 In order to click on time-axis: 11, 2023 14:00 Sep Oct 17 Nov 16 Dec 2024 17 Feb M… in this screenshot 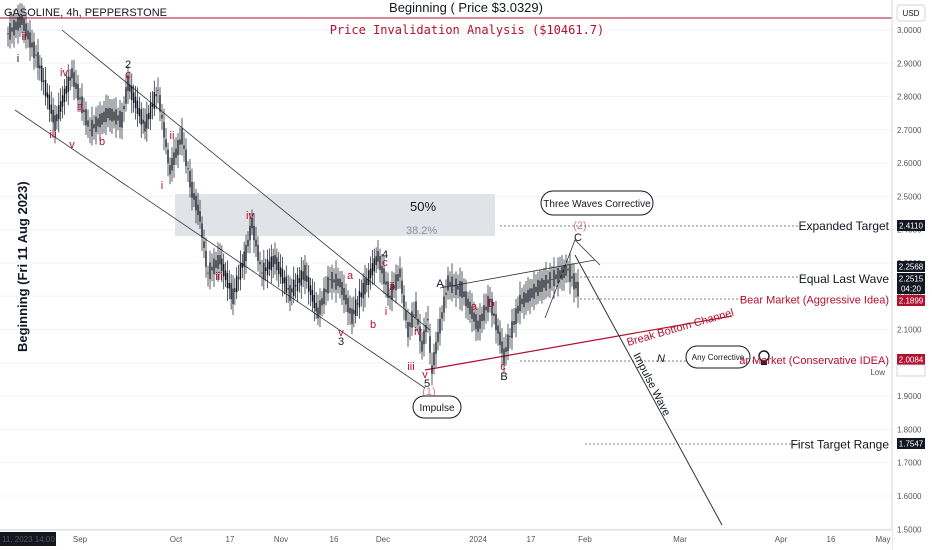, I will do `click(446, 539)`.